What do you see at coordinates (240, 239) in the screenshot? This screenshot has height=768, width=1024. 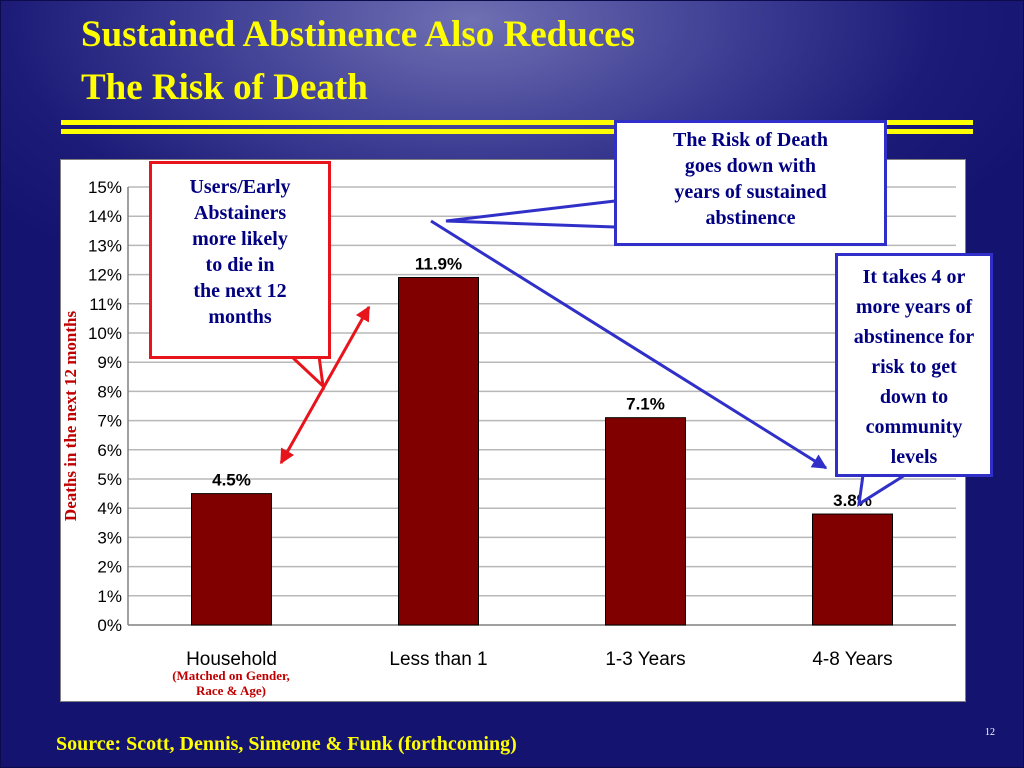 I see `callout-line: more likely` at bounding box center [240, 239].